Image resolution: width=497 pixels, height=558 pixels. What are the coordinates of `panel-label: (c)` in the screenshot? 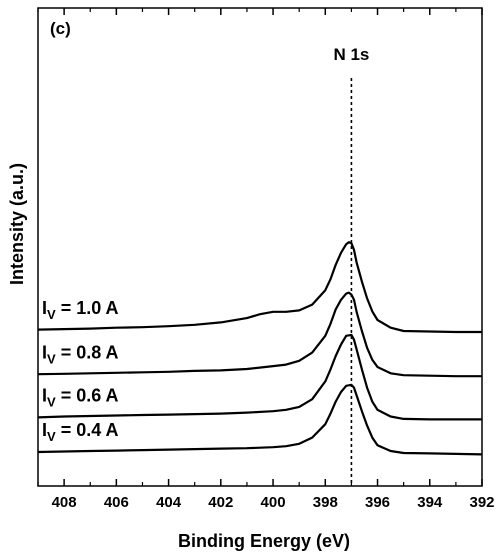 It's located at (60, 28).